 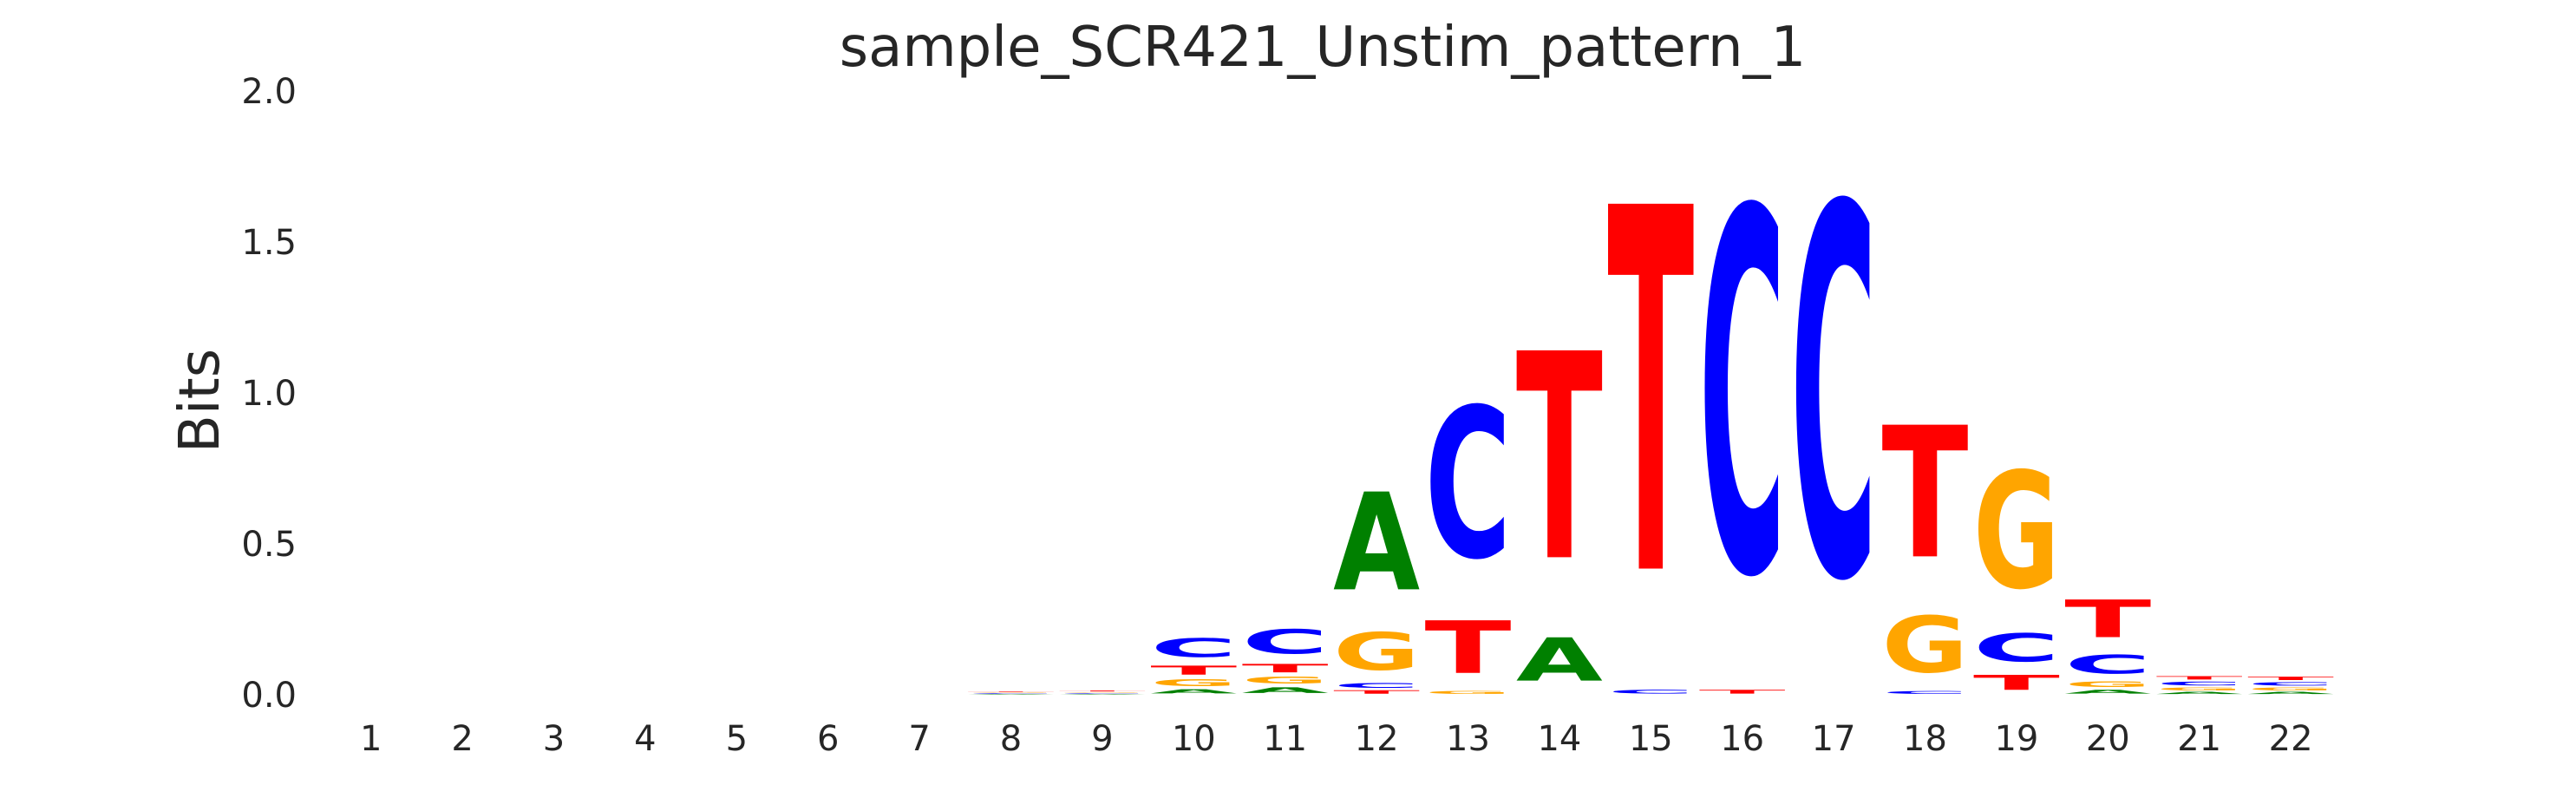 What do you see at coordinates (1377, 739) in the screenshot?
I see `x-tick-label: 12` at bounding box center [1377, 739].